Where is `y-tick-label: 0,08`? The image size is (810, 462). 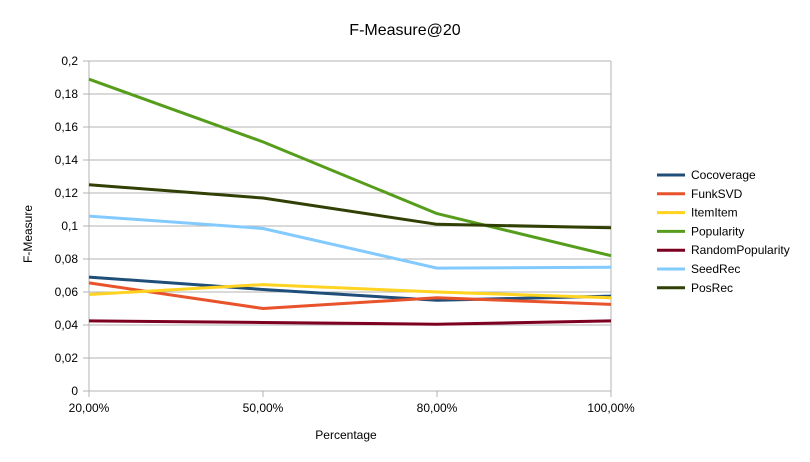 y-tick-label: 0,08 is located at coordinates (67, 259).